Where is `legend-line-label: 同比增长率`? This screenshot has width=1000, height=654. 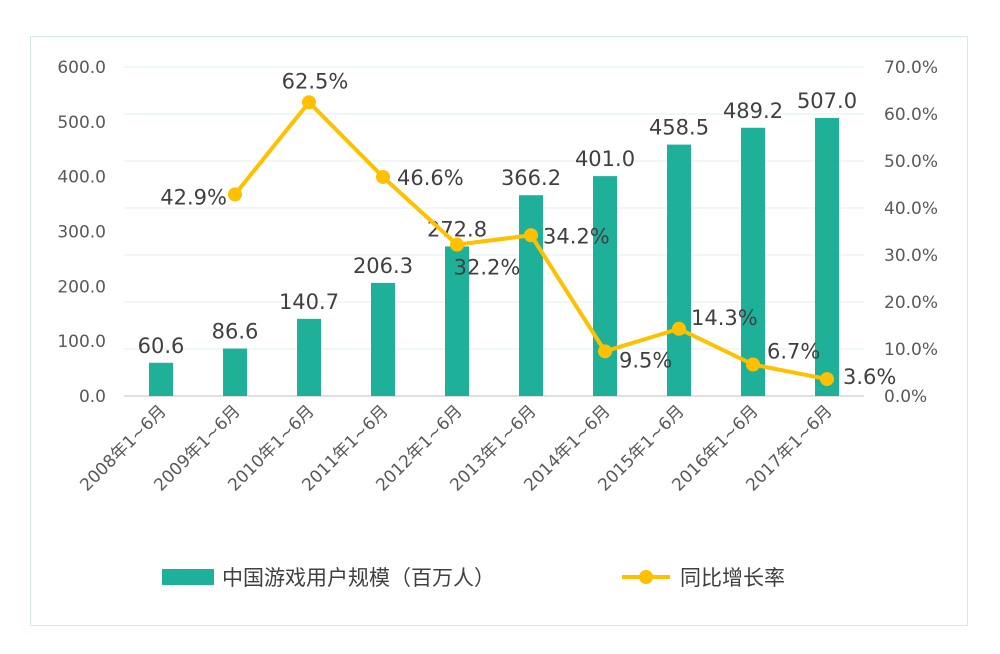 legend-line-label: 同比增长率 is located at coordinates (732, 578).